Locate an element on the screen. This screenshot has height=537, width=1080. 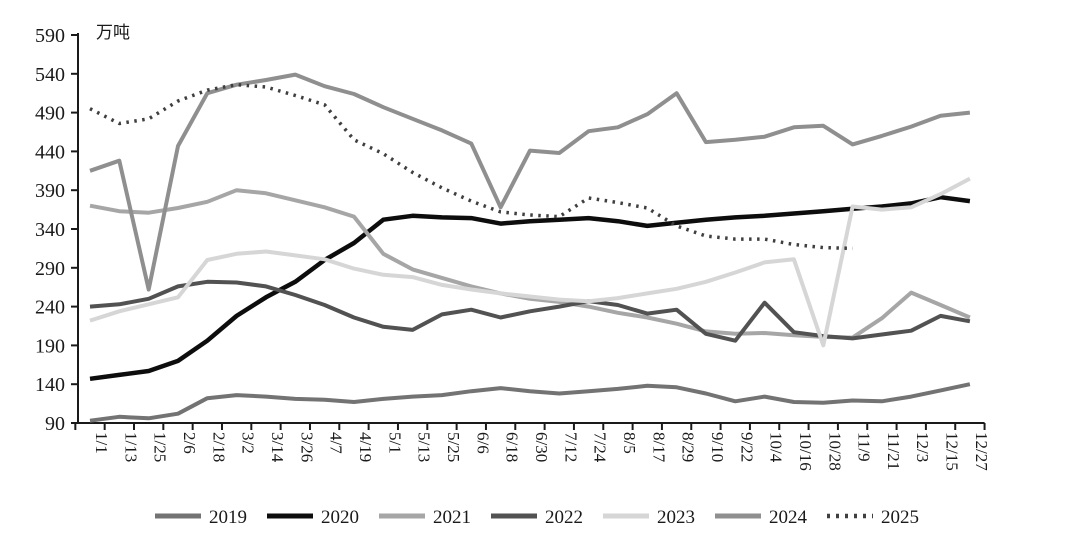
y-axis-tick-label: 140 is located at coordinates (50, 385).